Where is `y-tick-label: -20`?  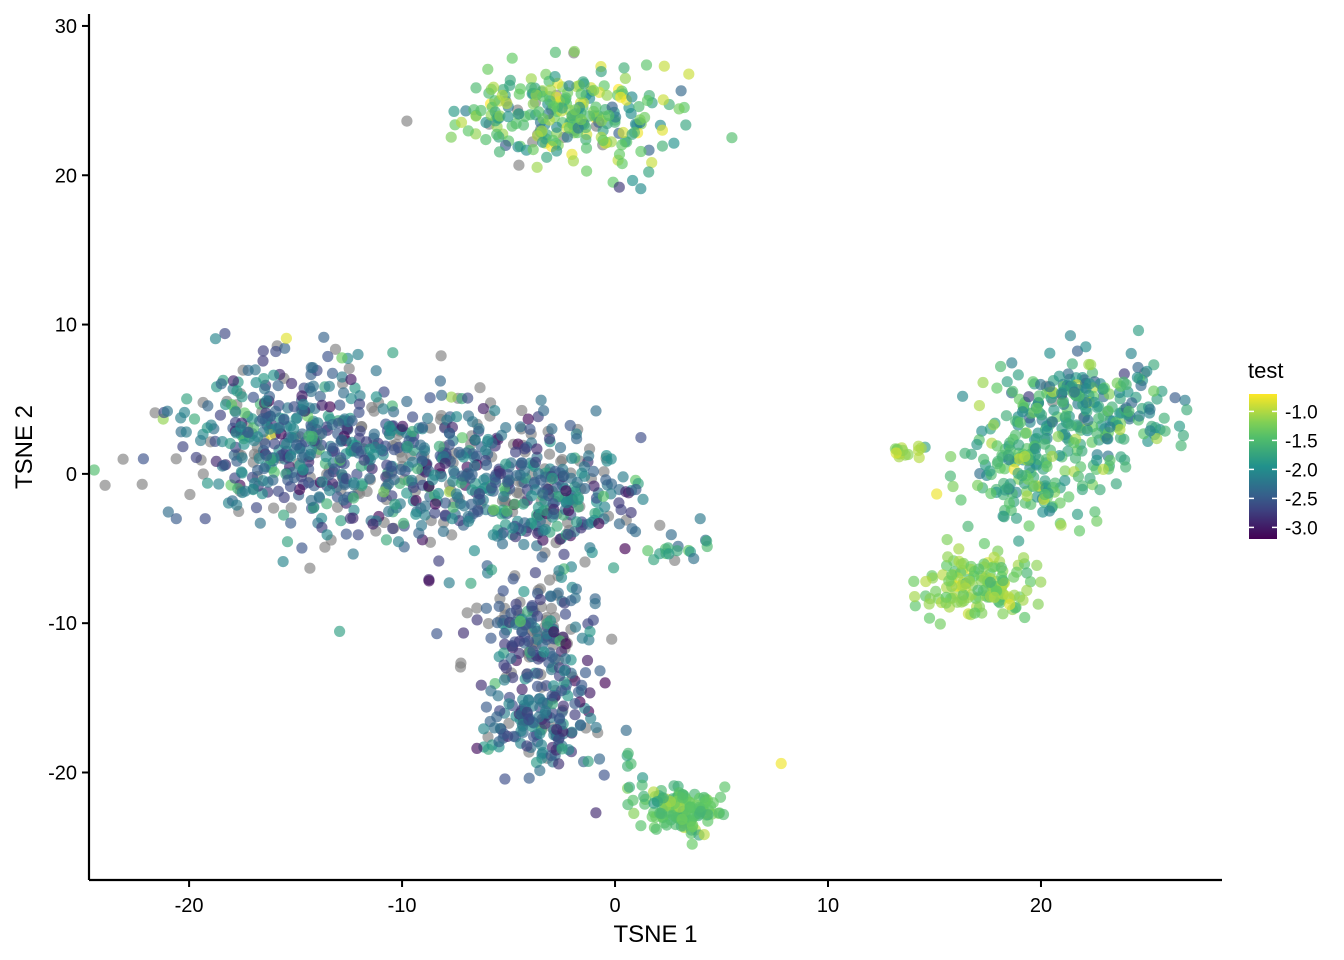
y-tick-label: -20 is located at coordinates (62, 773).